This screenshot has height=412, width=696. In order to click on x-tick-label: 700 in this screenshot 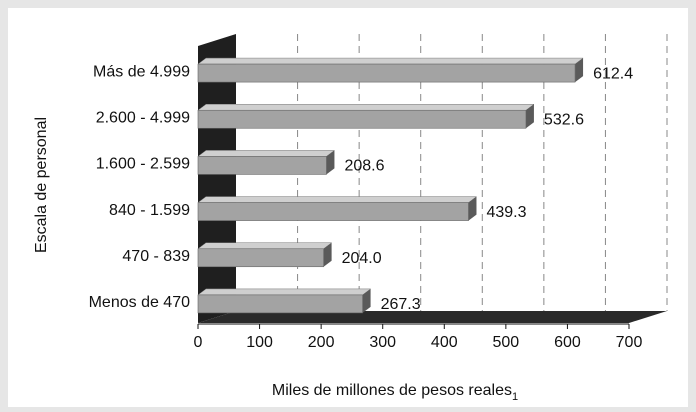, I will do `click(629, 342)`.